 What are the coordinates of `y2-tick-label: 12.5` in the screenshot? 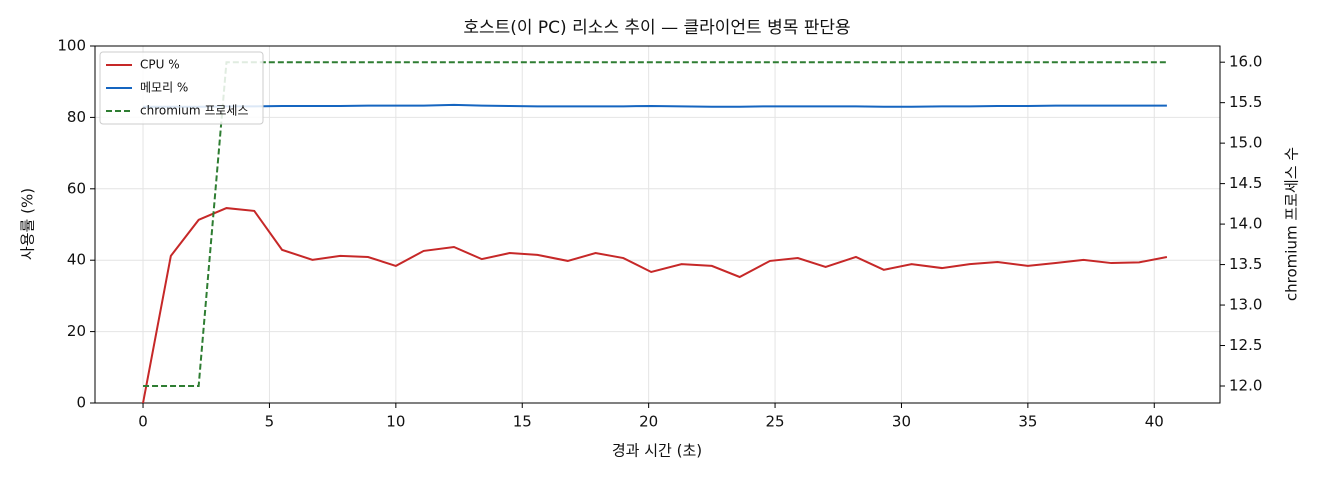 It's located at (1245, 345).